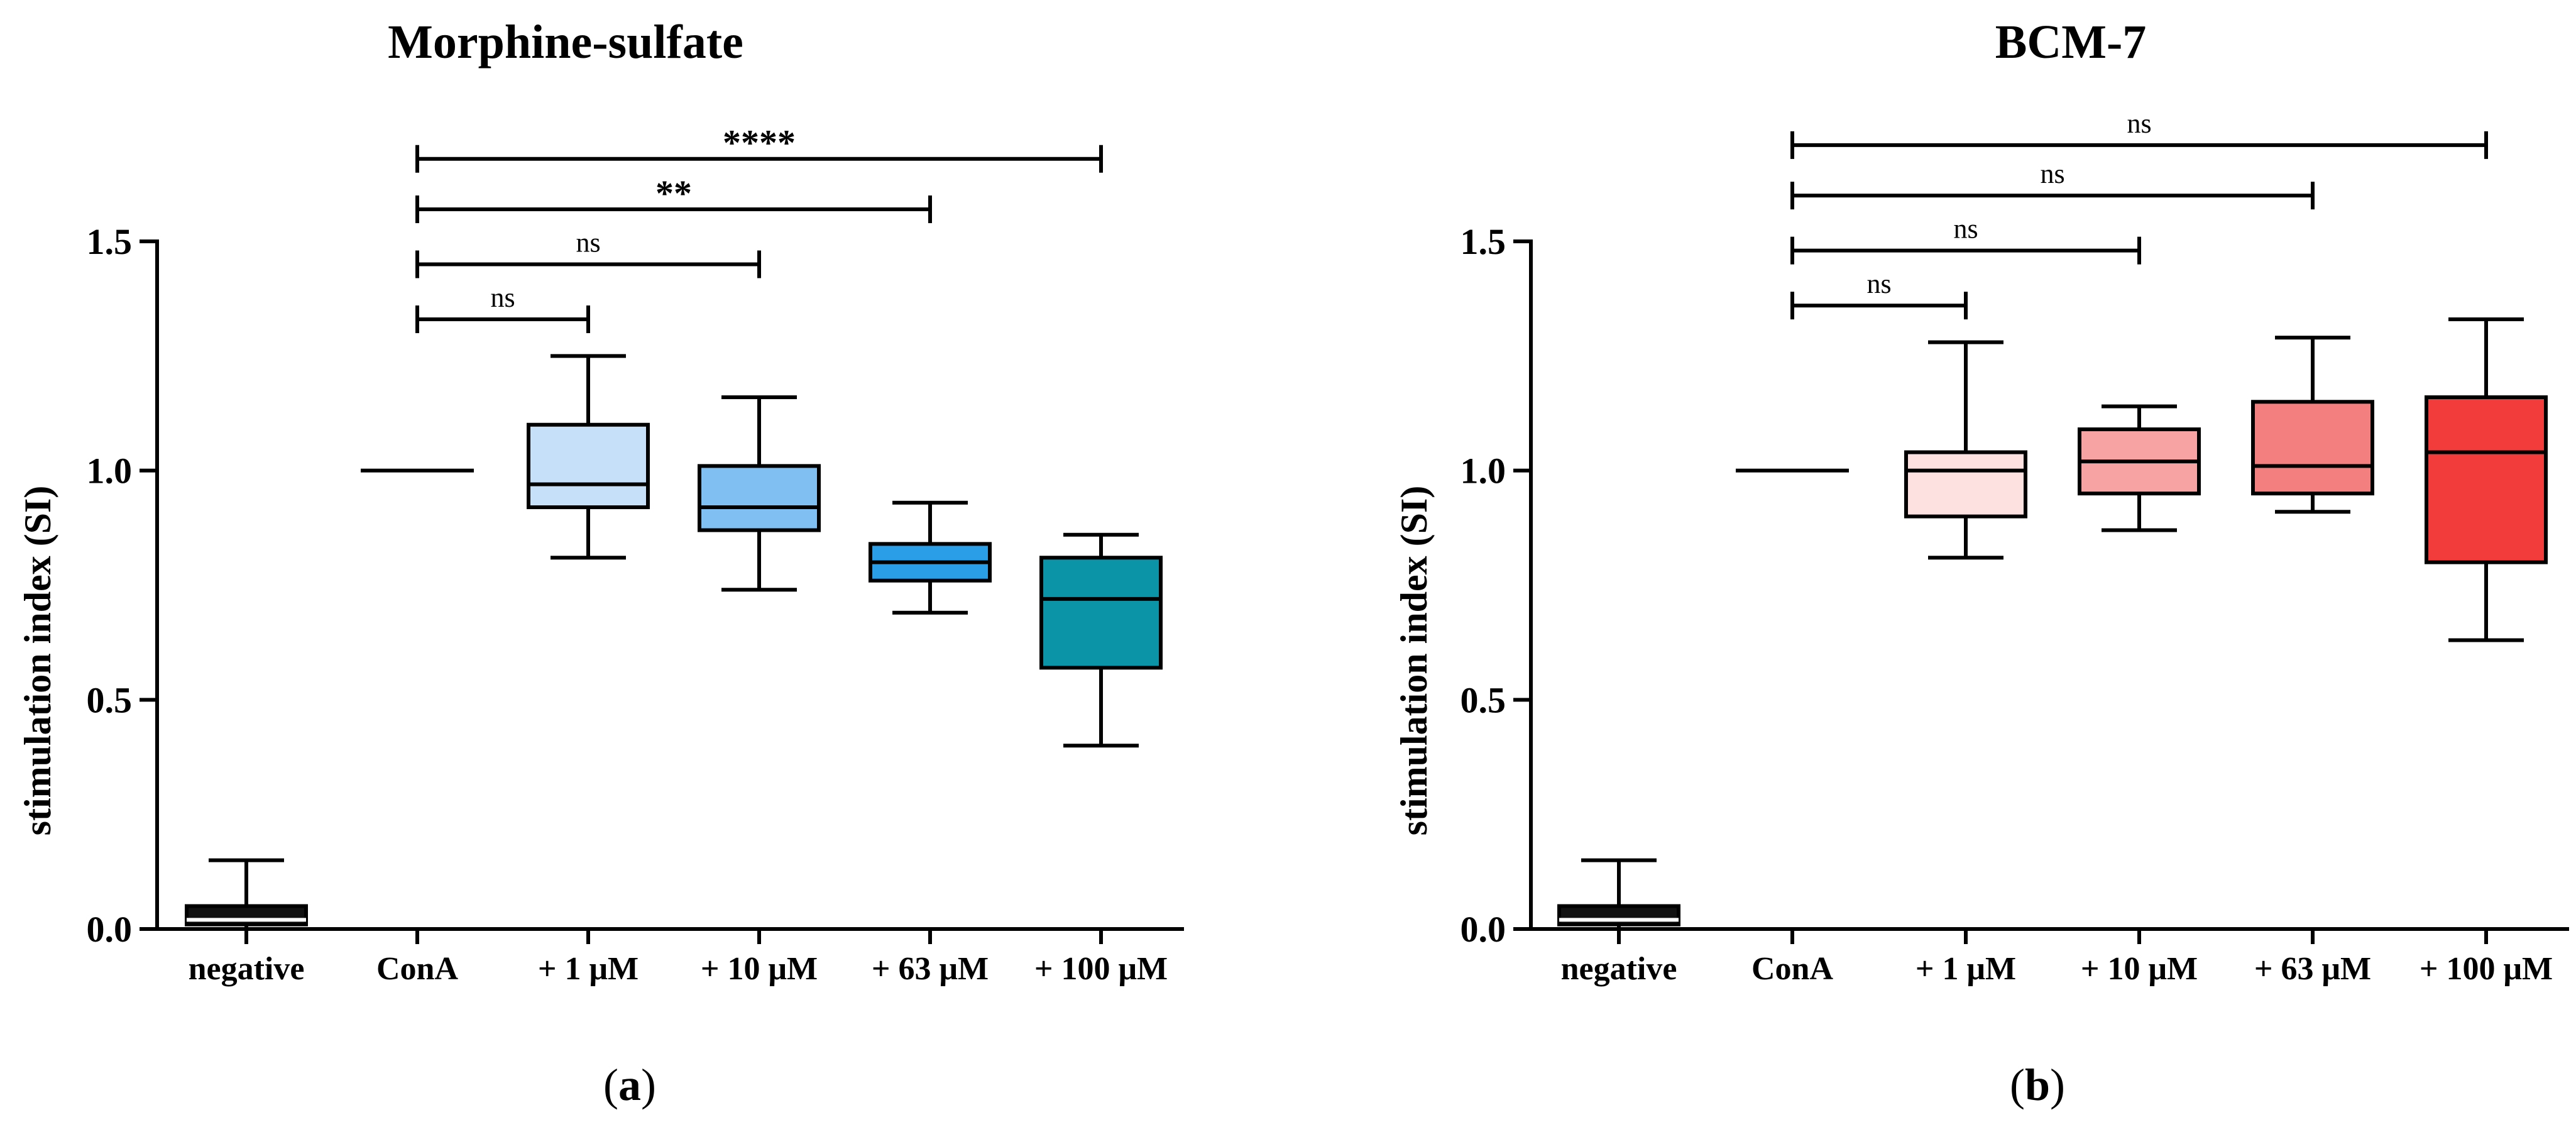  What do you see at coordinates (565, 42) in the screenshot?
I see `chart-title: Morphine-sulfate` at bounding box center [565, 42].